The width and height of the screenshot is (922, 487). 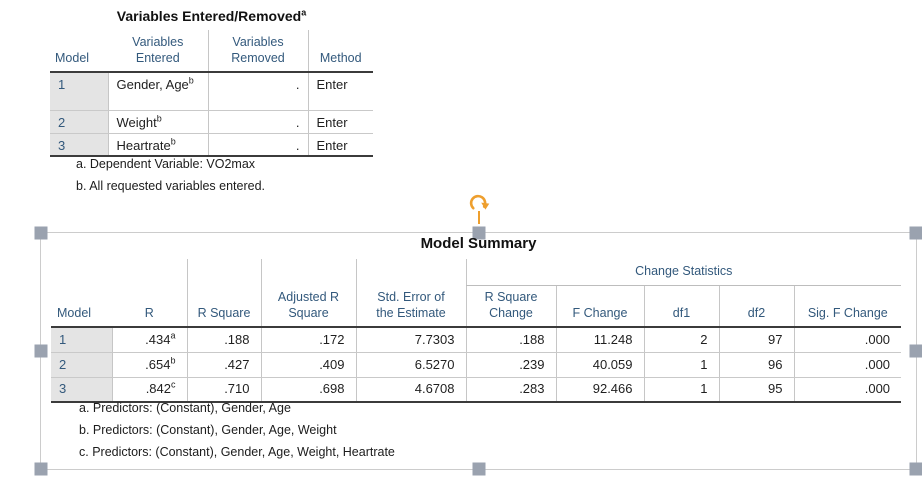 I want to click on table-row: 2 Weightb . Enter, so click(x=211, y=122).